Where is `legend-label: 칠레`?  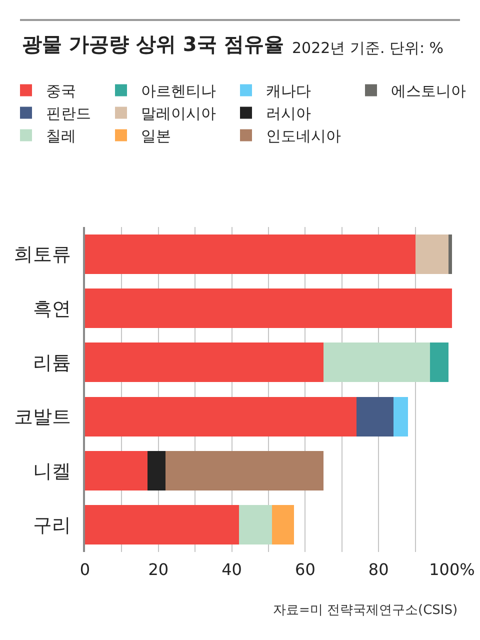
legend-label: 칠레 is located at coordinates (61, 136).